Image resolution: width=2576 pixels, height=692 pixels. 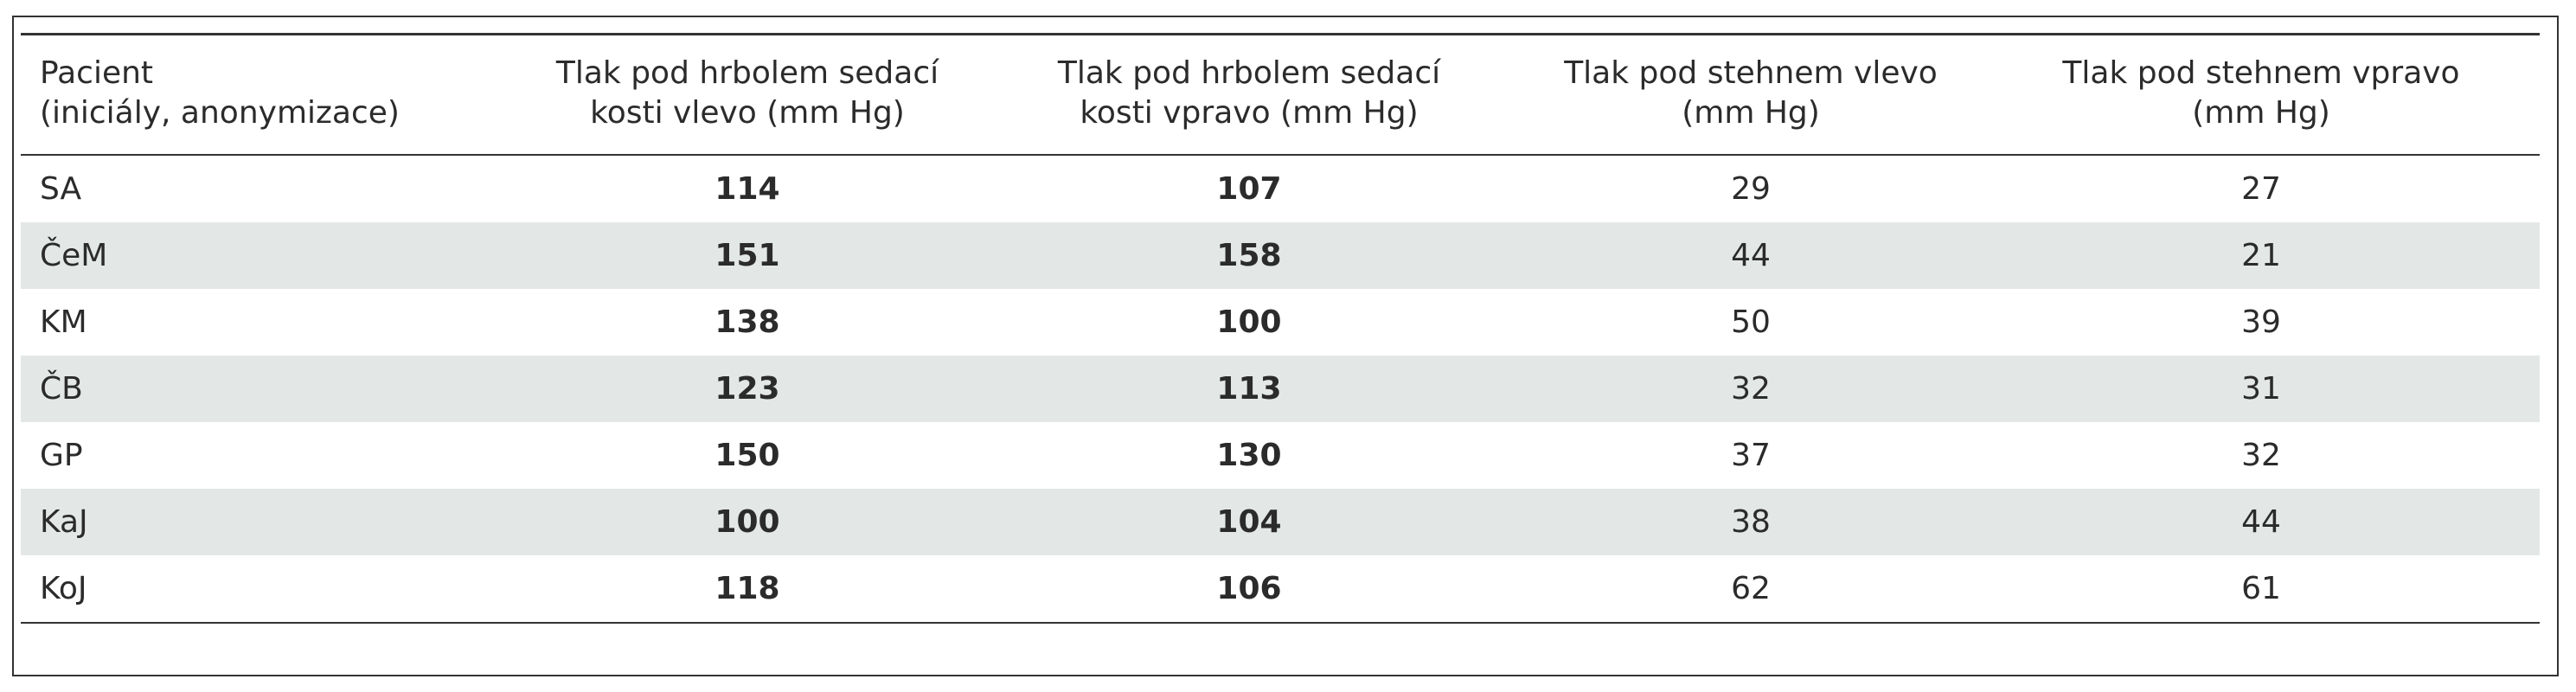 I want to click on table-row: ČB 123 113 32 31, so click(x=1280, y=389).